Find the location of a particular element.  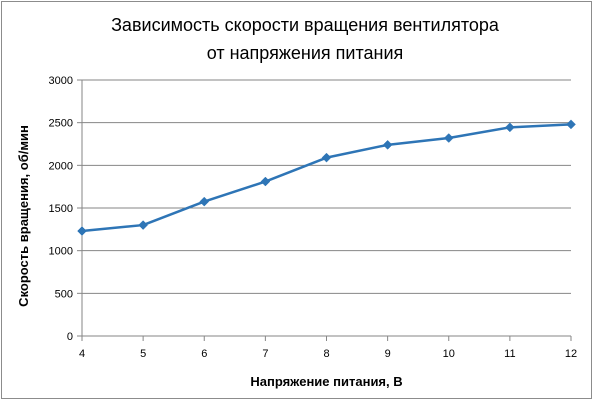

y-tick-label: 1000 is located at coordinates (61, 252).